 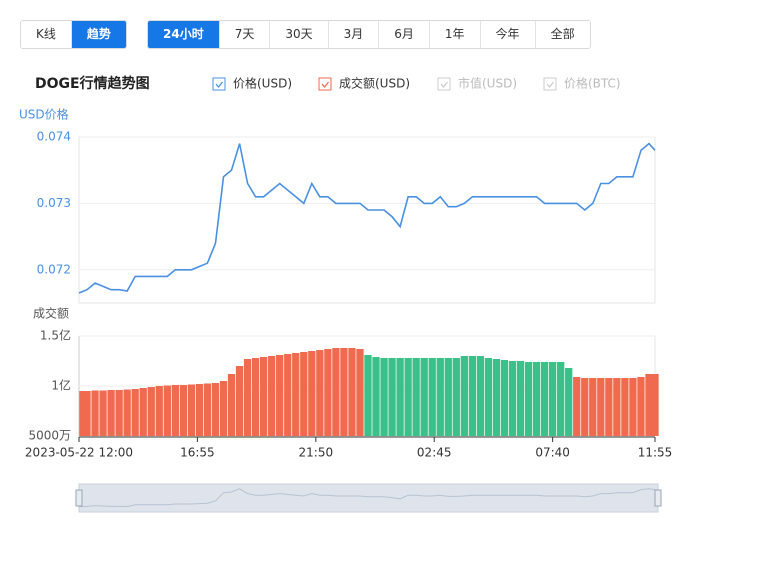 What do you see at coordinates (655, 453) in the screenshot?
I see `x-tick-label: 11:55` at bounding box center [655, 453].